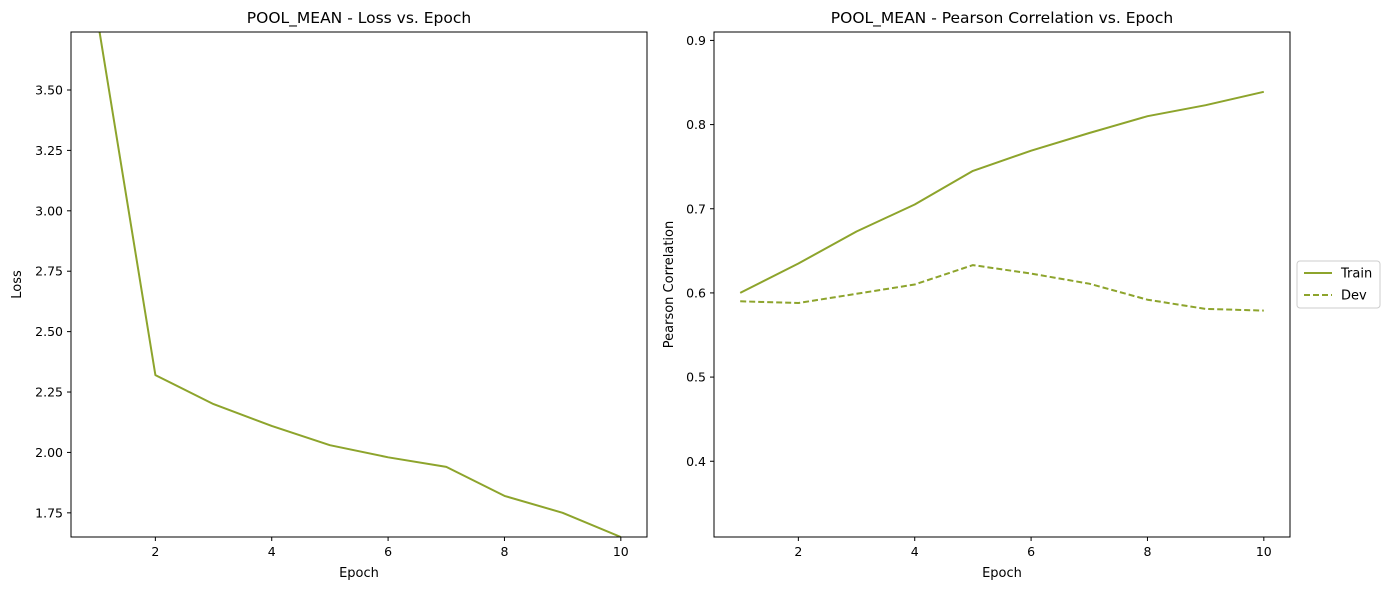  Describe the element at coordinates (915, 551) in the screenshot. I see `pearson-x-tick-label: 4` at that location.